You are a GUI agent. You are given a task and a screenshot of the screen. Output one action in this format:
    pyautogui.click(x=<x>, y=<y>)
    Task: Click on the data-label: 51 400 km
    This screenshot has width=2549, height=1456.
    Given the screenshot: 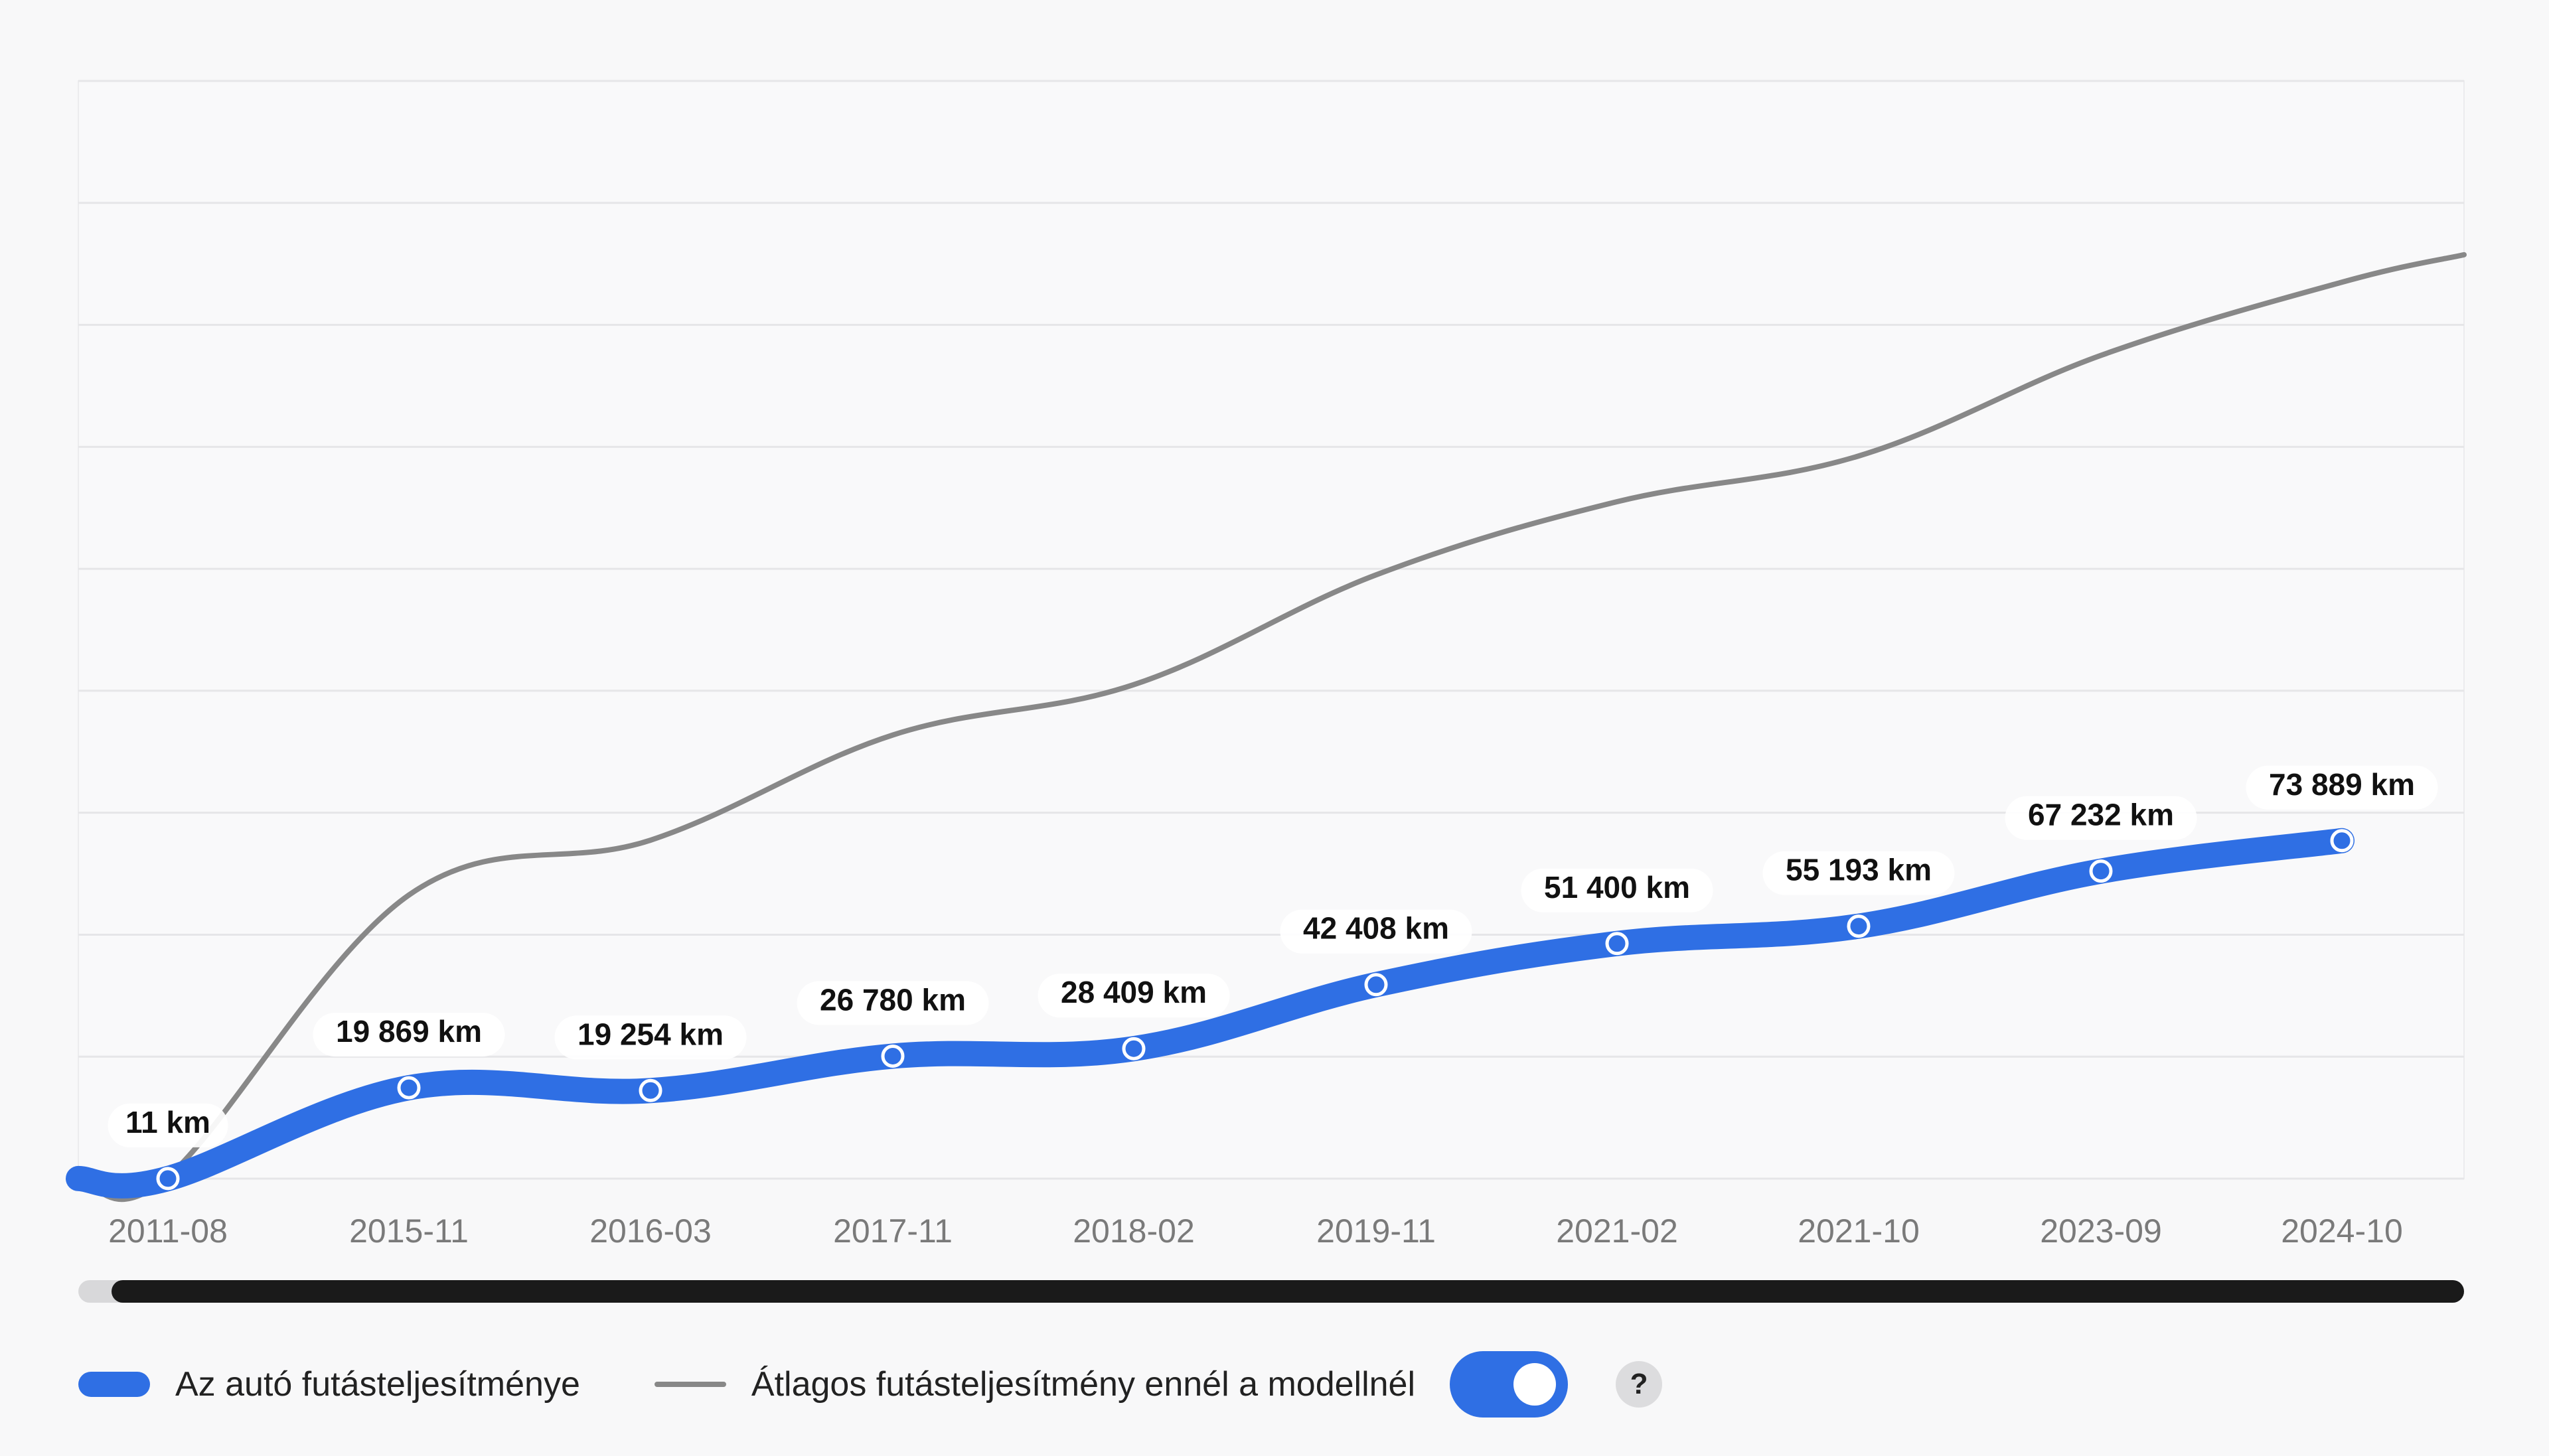 What is the action you would take?
    pyautogui.click(x=1617, y=887)
    